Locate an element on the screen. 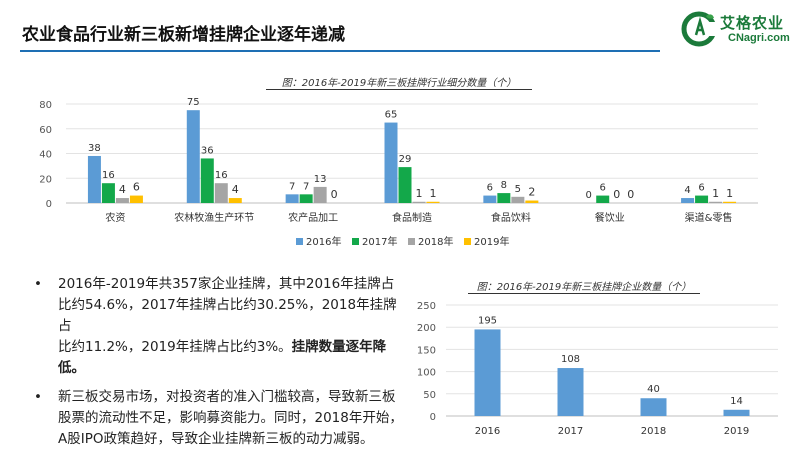  data-label: 40 is located at coordinates (653, 389).